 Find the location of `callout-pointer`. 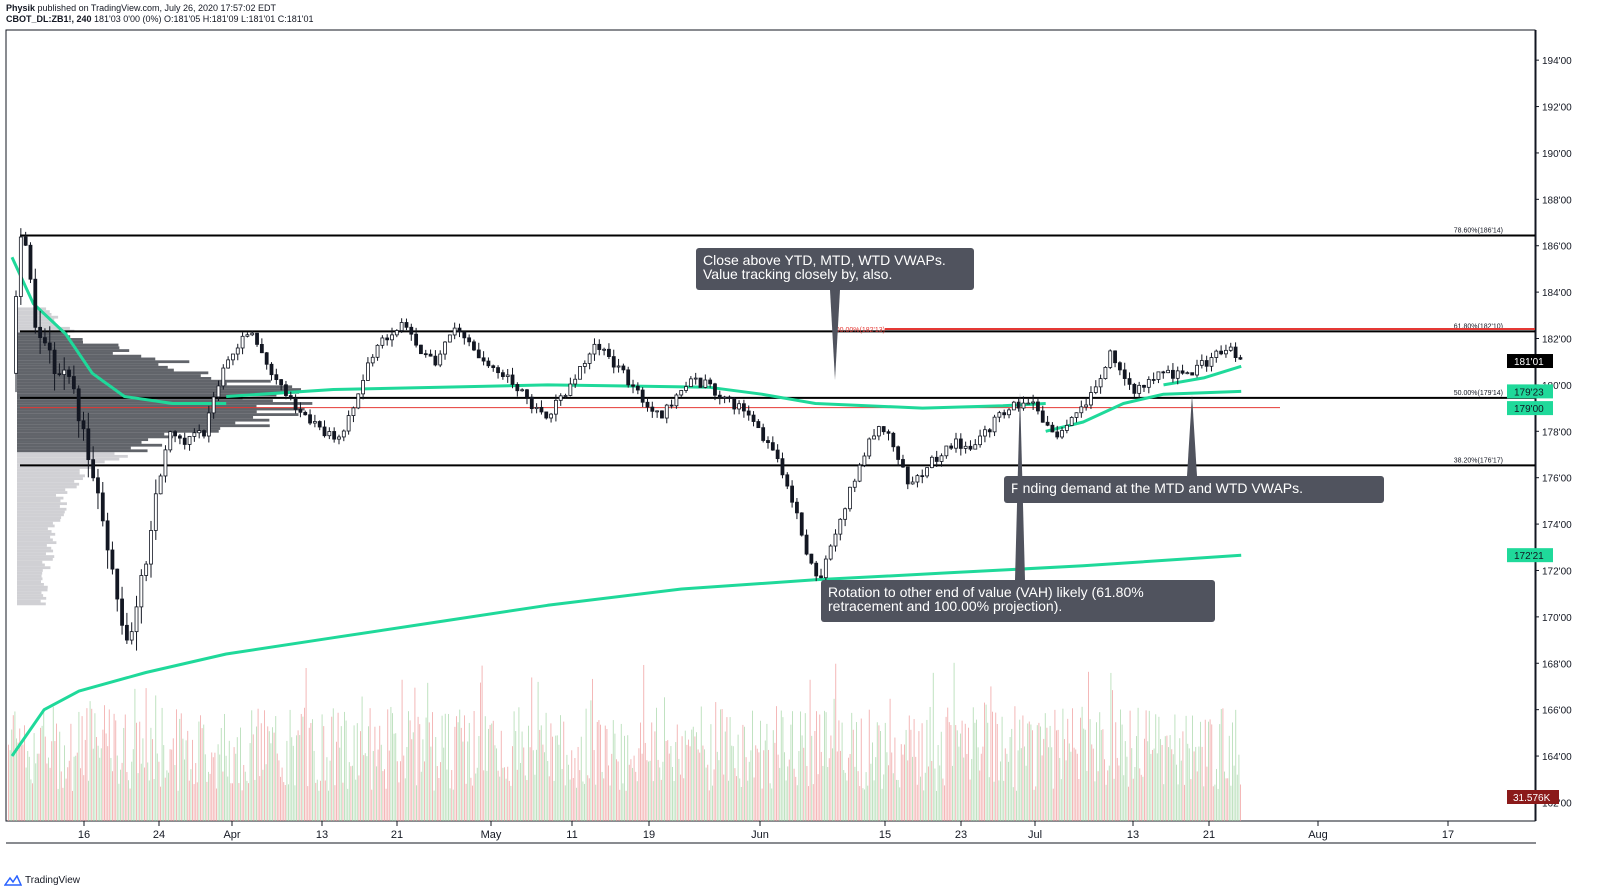

callout-pointer is located at coordinates (1192, 435).